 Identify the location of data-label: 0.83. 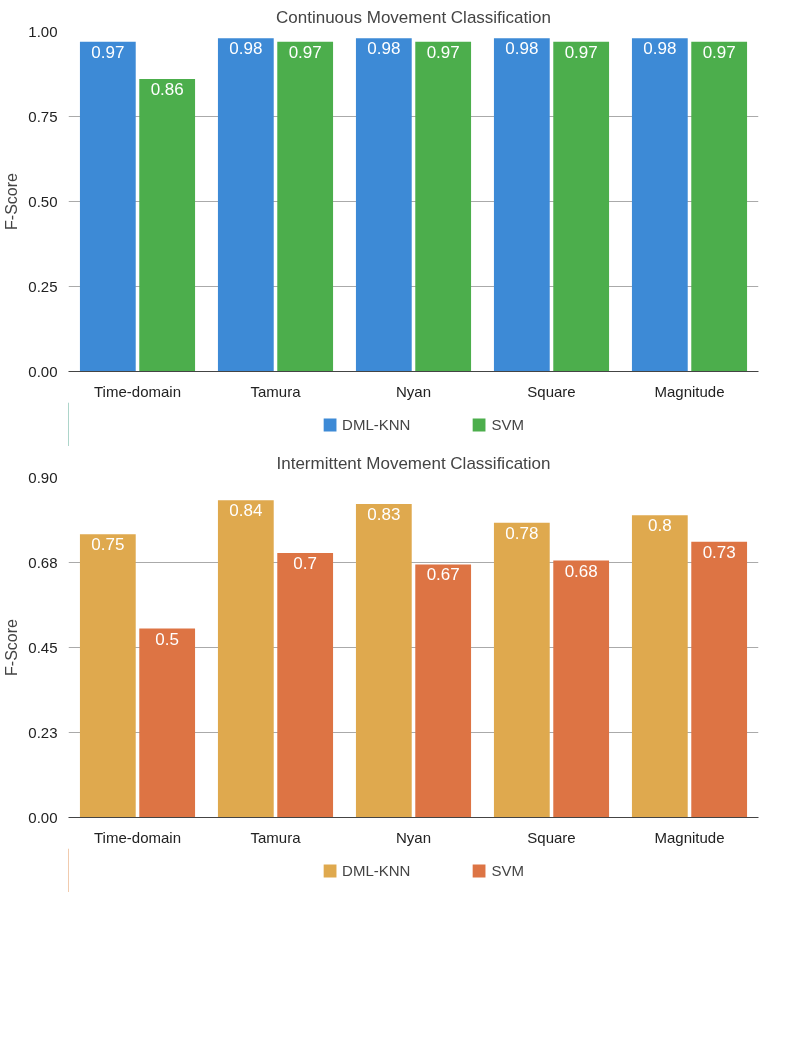
(384, 514).